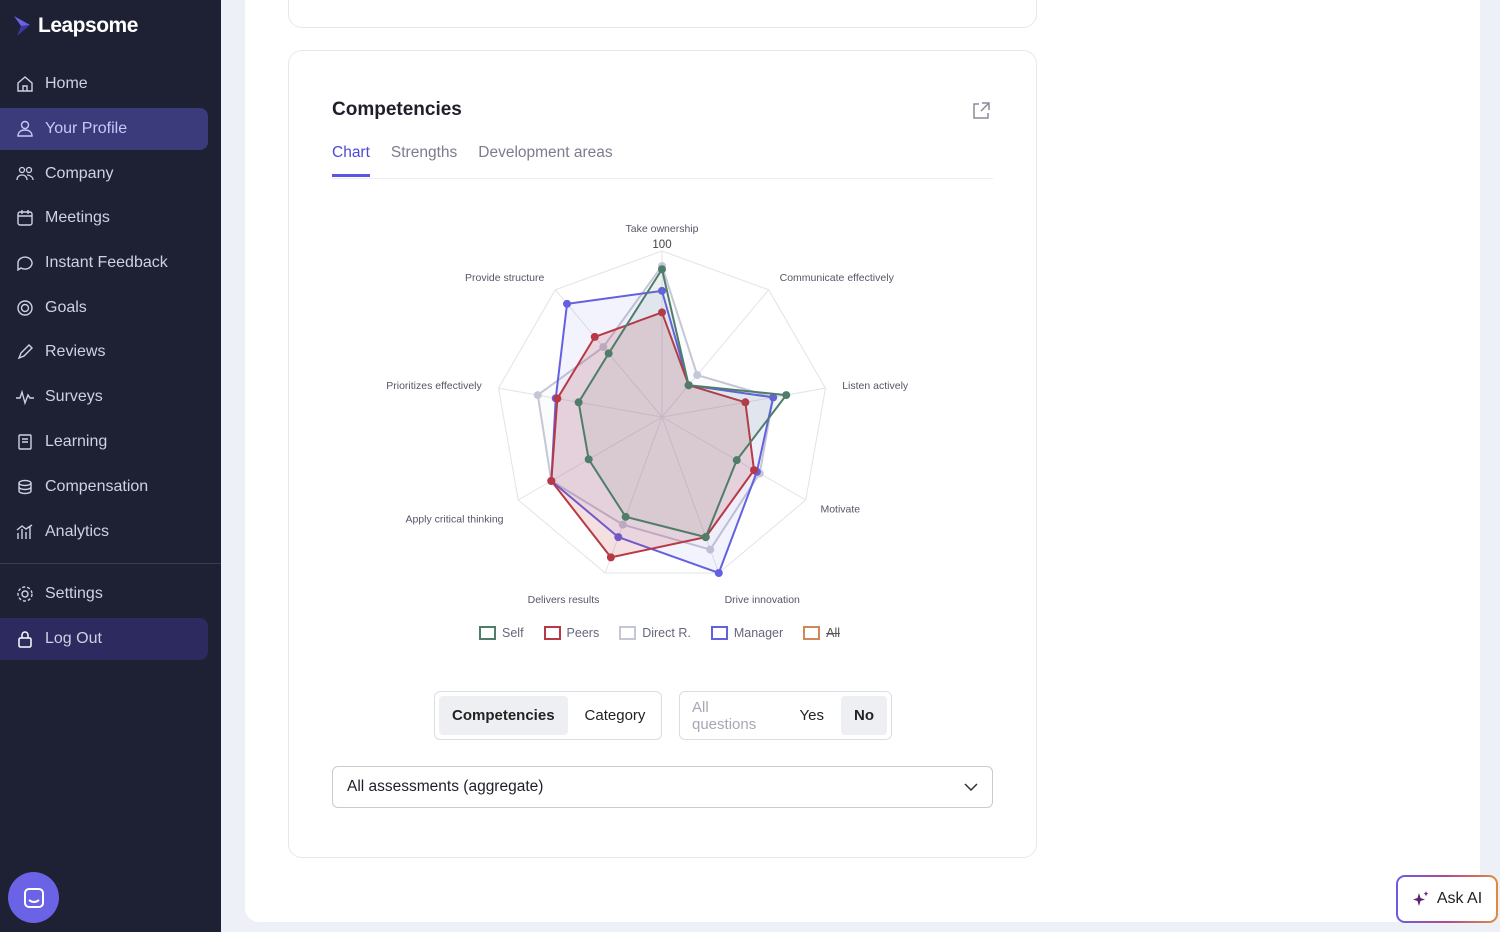  I want to click on sidebar-item-reviews: Reviews, so click(104, 352).